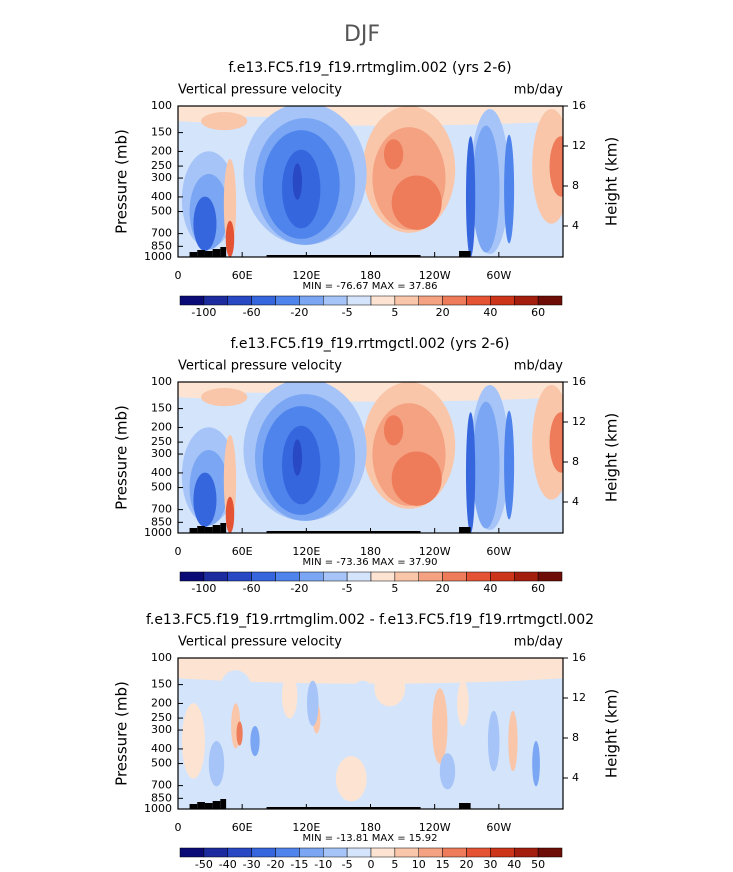  I want to click on contour-field, so click(370, 733).